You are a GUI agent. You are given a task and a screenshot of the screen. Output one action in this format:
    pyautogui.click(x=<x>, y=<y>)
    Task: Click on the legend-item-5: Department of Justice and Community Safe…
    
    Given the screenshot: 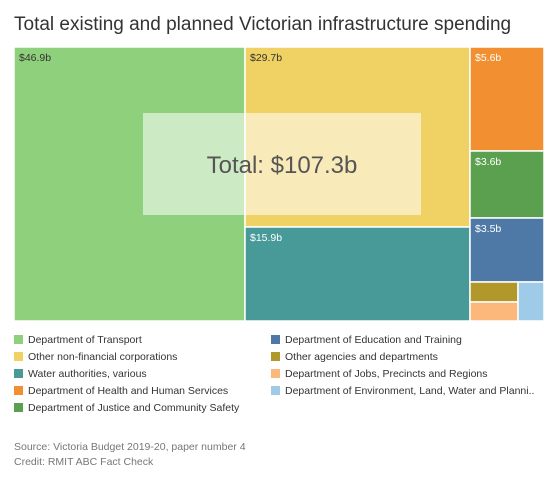 What is the action you would take?
    pyautogui.click(x=126, y=408)
    